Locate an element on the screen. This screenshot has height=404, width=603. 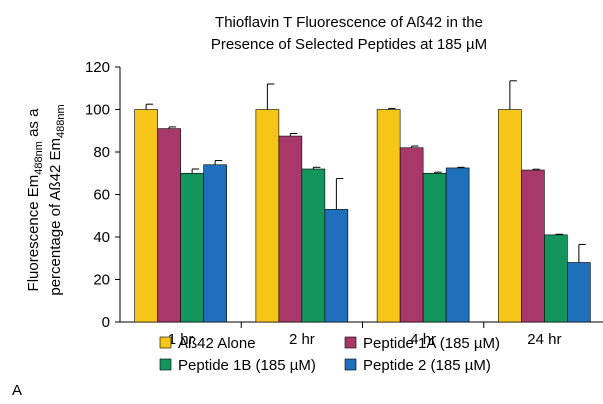
legend-label: Peptide 1A (185 µM) is located at coordinates (431, 343).